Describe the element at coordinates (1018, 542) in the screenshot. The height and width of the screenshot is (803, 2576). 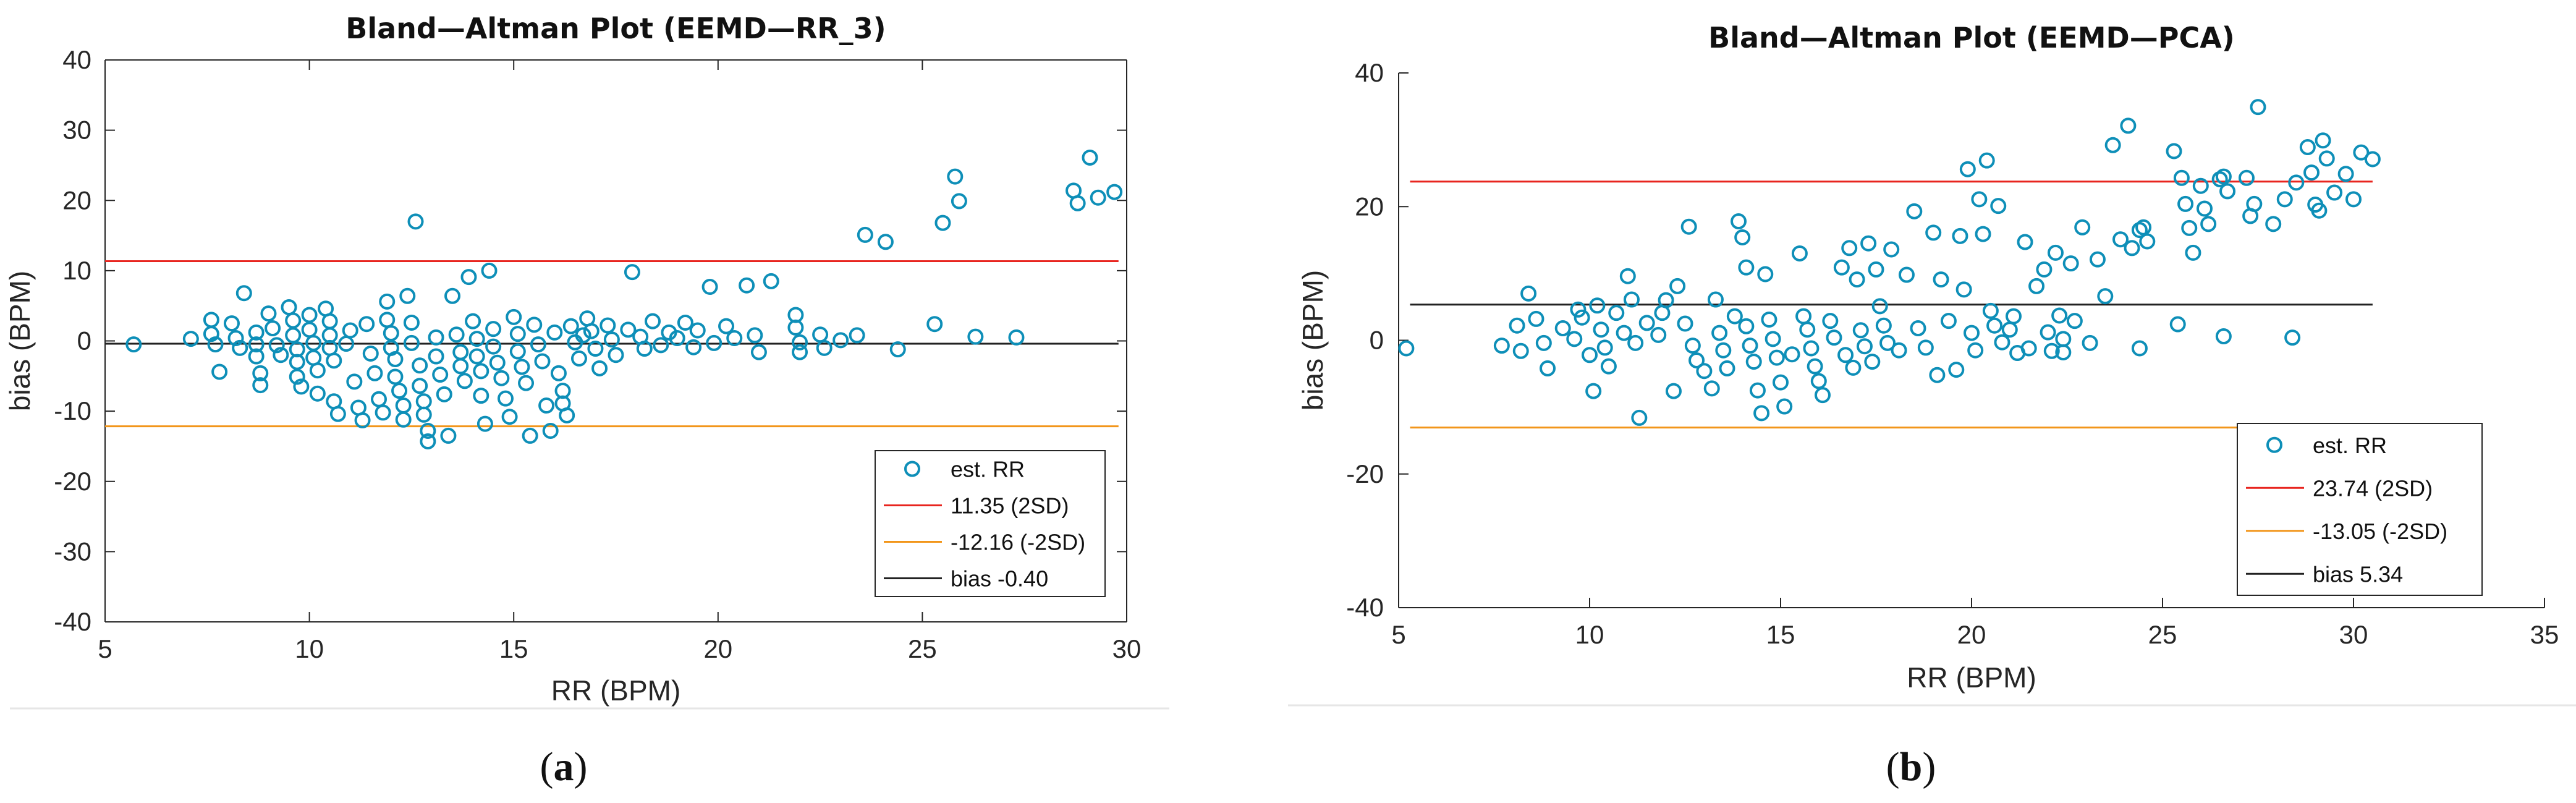
I see `legend-entry: -12.16 (-2SD)` at that location.